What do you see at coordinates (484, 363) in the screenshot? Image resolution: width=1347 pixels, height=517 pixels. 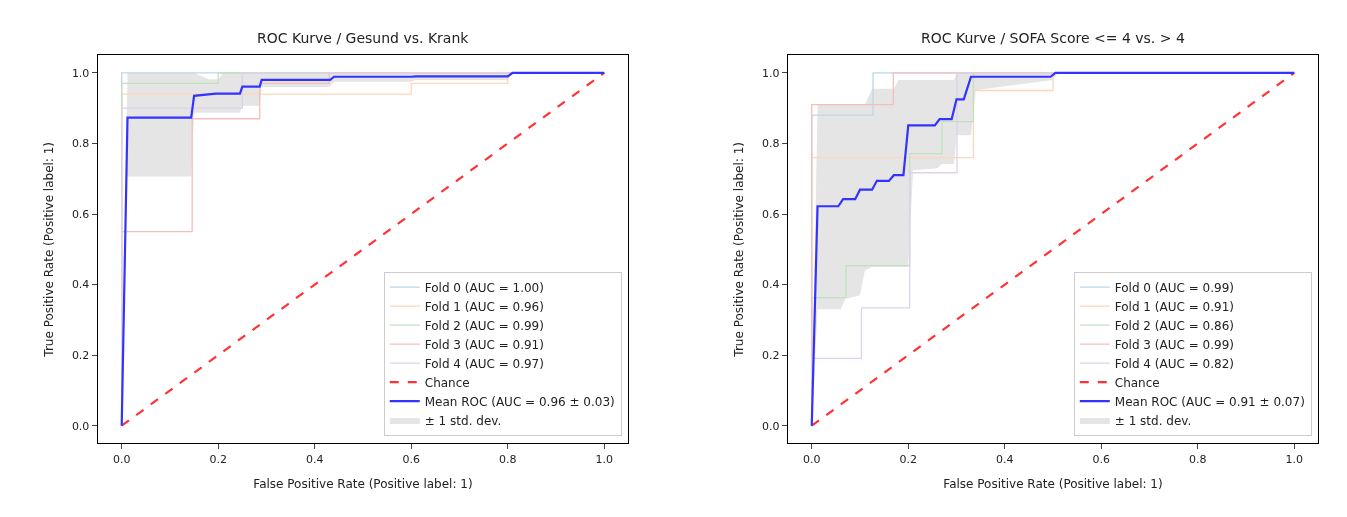 I see `legend-label: Fold 4 (AUC = 0.97)` at bounding box center [484, 363].